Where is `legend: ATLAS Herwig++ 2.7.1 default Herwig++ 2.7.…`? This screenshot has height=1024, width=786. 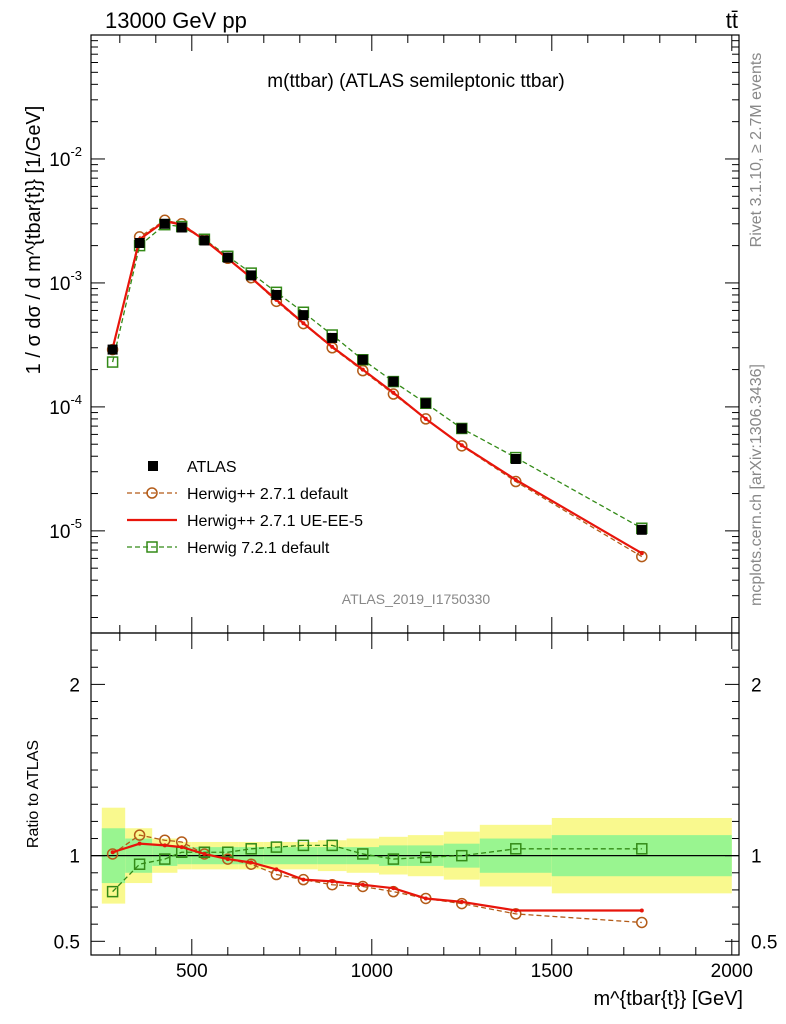
legend: ATLAS Herwig++ 2.7.1 default Herwig++ 2.7.… is located at coordinates (245, 508).